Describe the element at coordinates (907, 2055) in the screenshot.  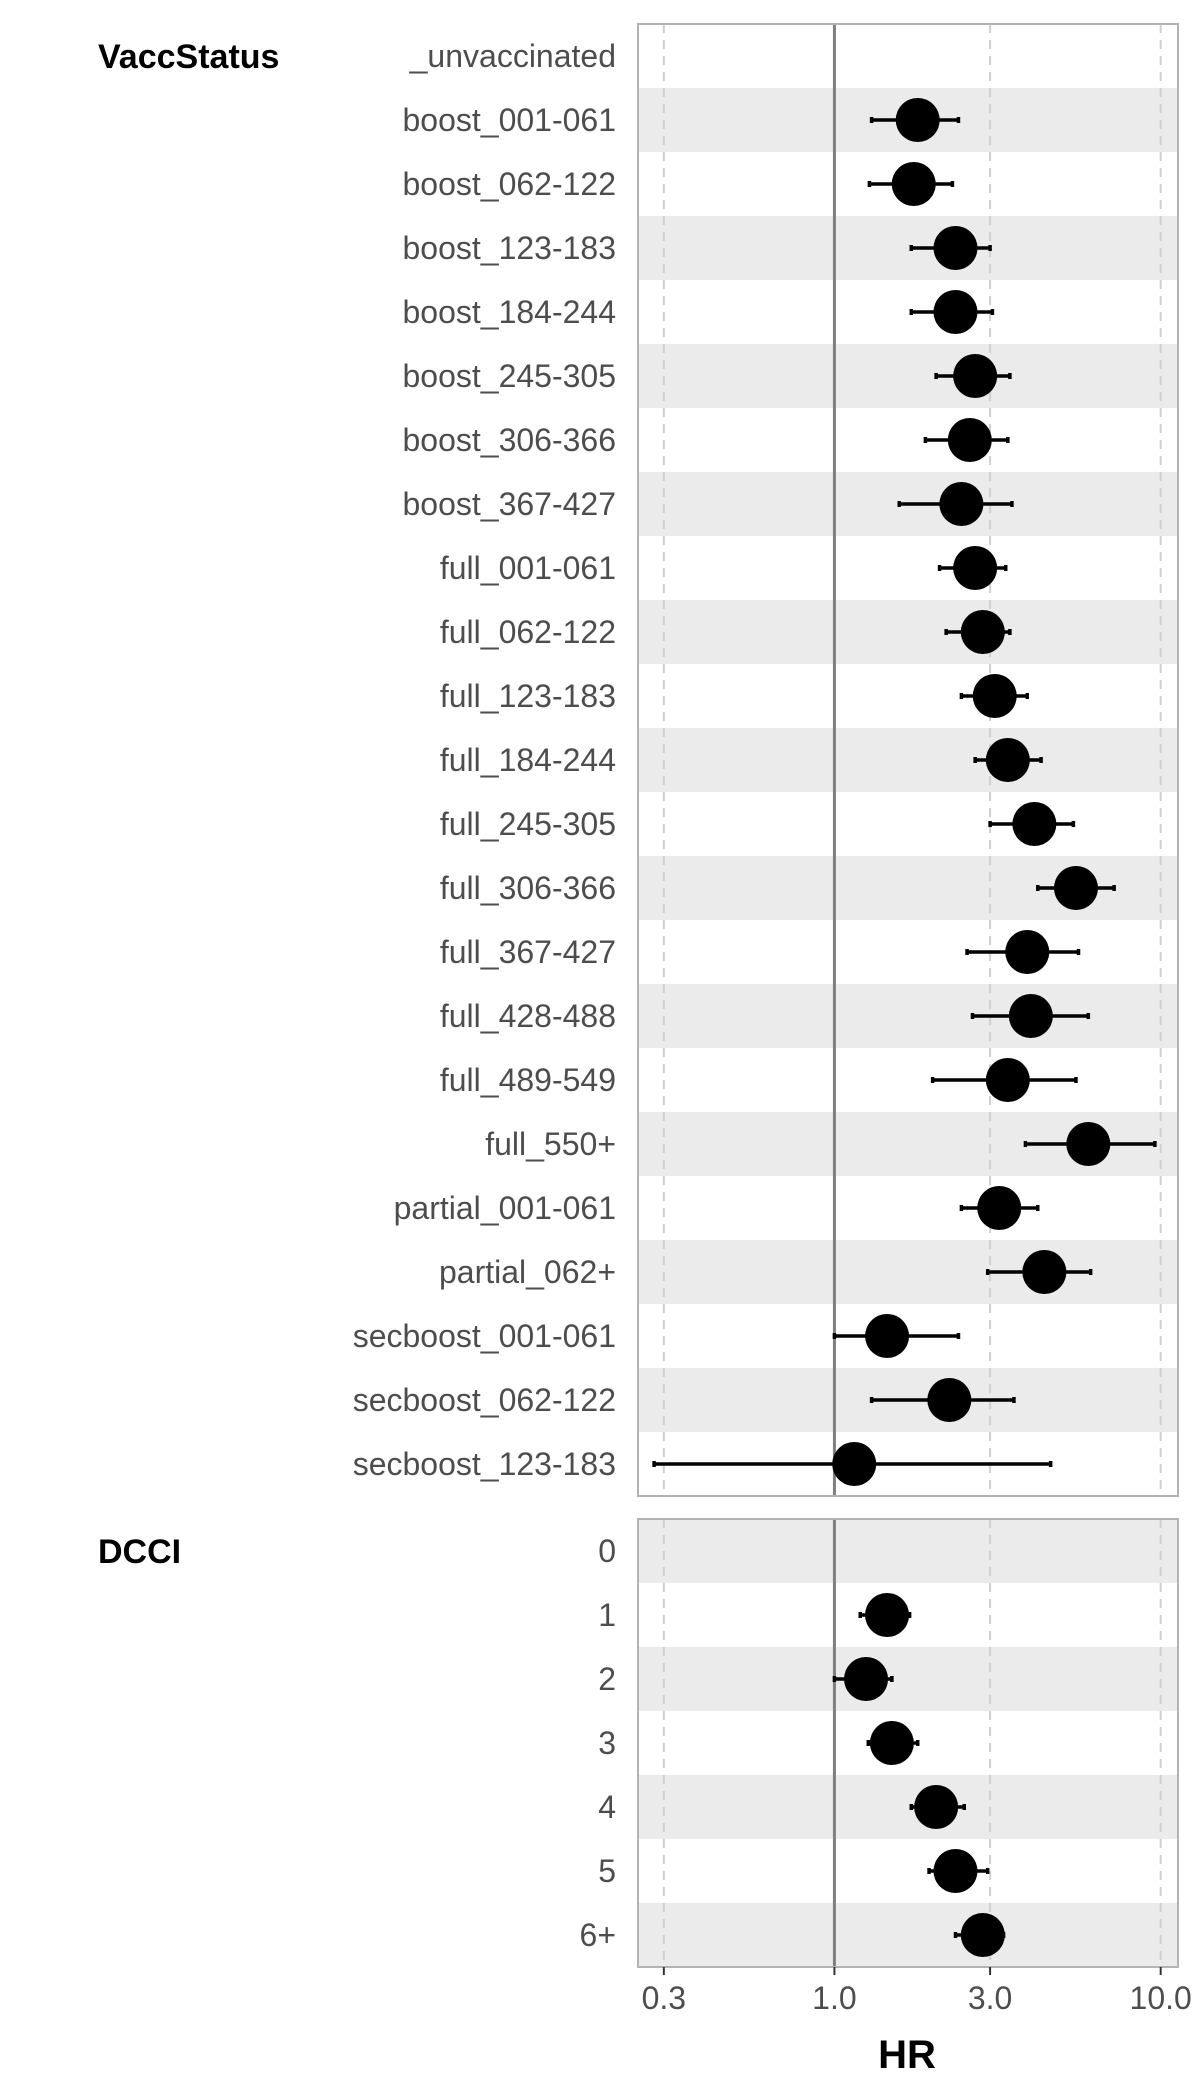
I see `x-axis-title: HR` at that location.